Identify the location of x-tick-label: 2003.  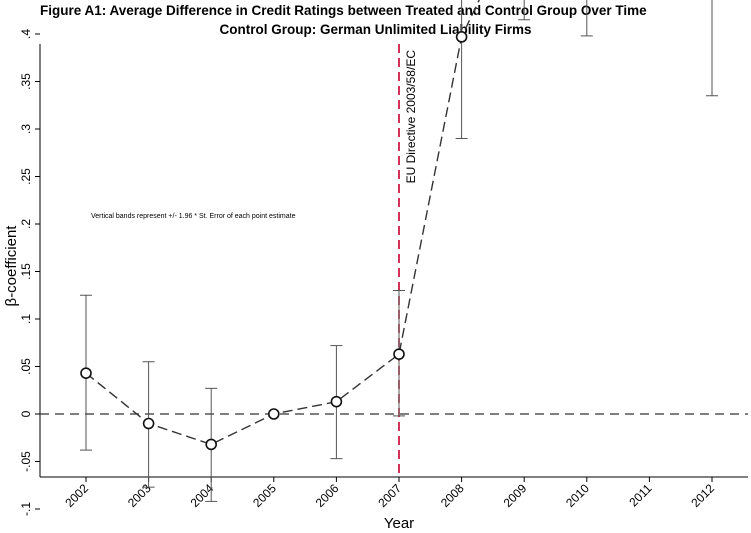
(139, 495).